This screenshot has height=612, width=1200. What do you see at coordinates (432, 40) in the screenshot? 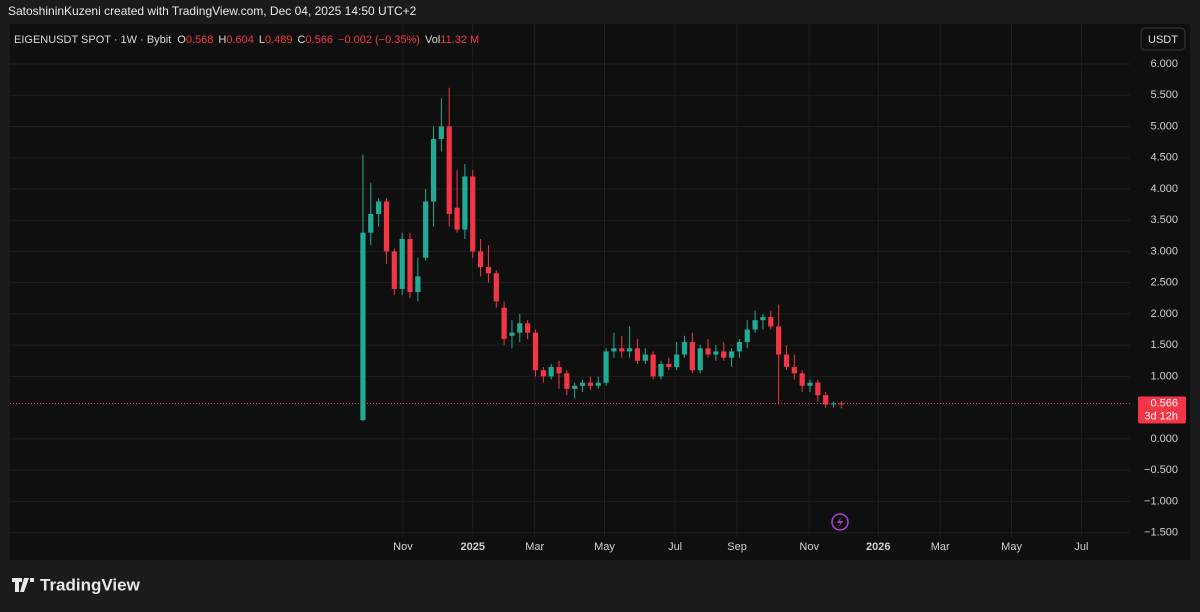
I see `legend-key: Vol` at bounding box center [432, 40].